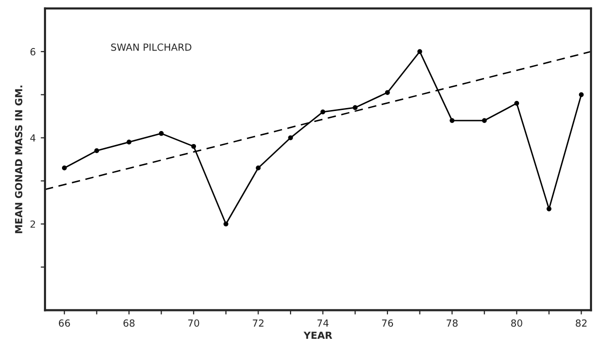 The height and width of the screenshot is (339, 600). Describe the element at coordinates (33, 138) in the screenshot. I see `y-tick-label: 4` at that location.